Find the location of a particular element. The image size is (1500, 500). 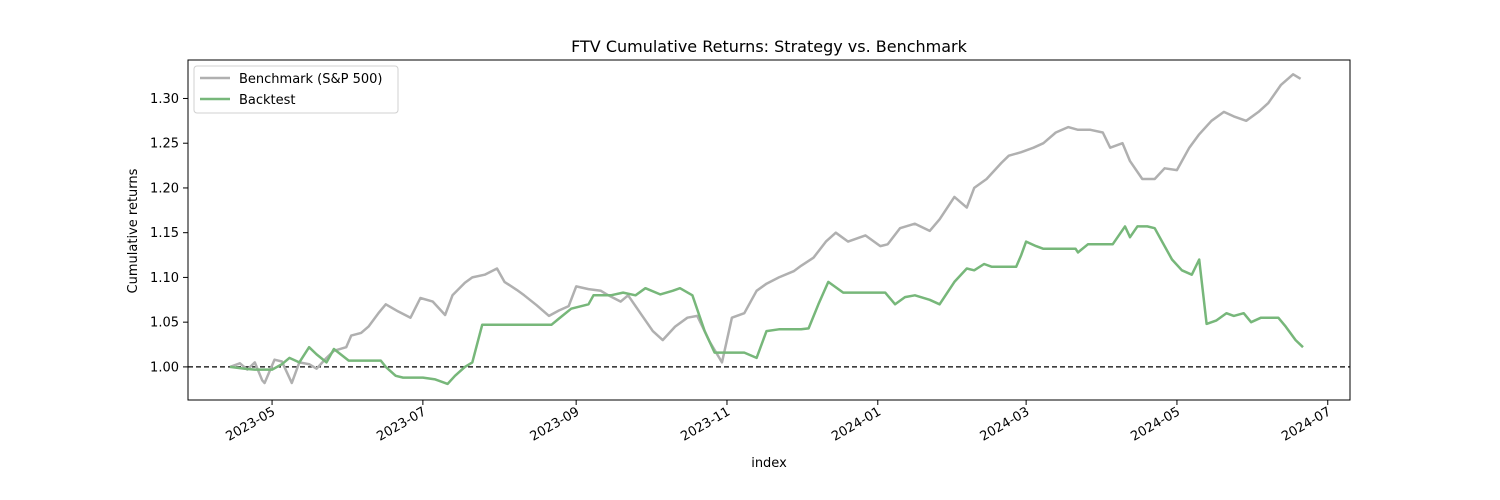

legend: Benchmark (S&P 500) Backtest is located at coordinates (296, 89).